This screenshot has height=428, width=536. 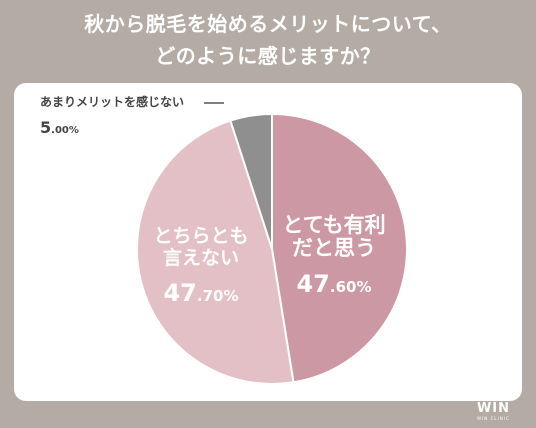 What do you see at coordinates (200, 236) in the screenshot?
I see `slice-label-2-line-1: とちらとも` at bounding box center [200, 236].